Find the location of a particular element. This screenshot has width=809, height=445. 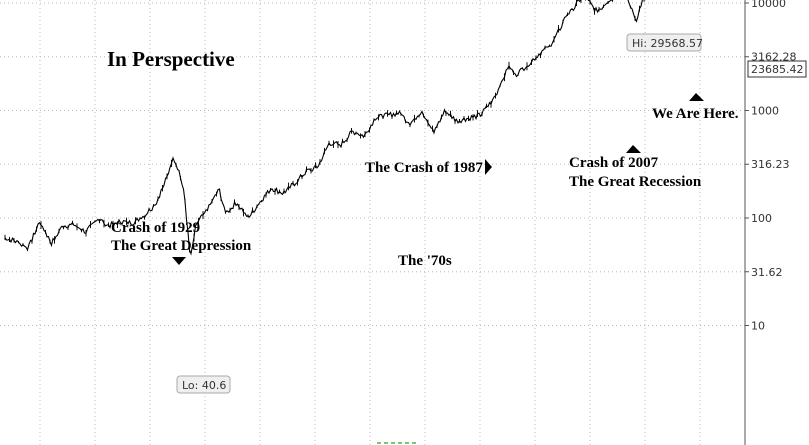

annotation-2007-line1: Crash of 2007 is located at coordinates (614, 163).